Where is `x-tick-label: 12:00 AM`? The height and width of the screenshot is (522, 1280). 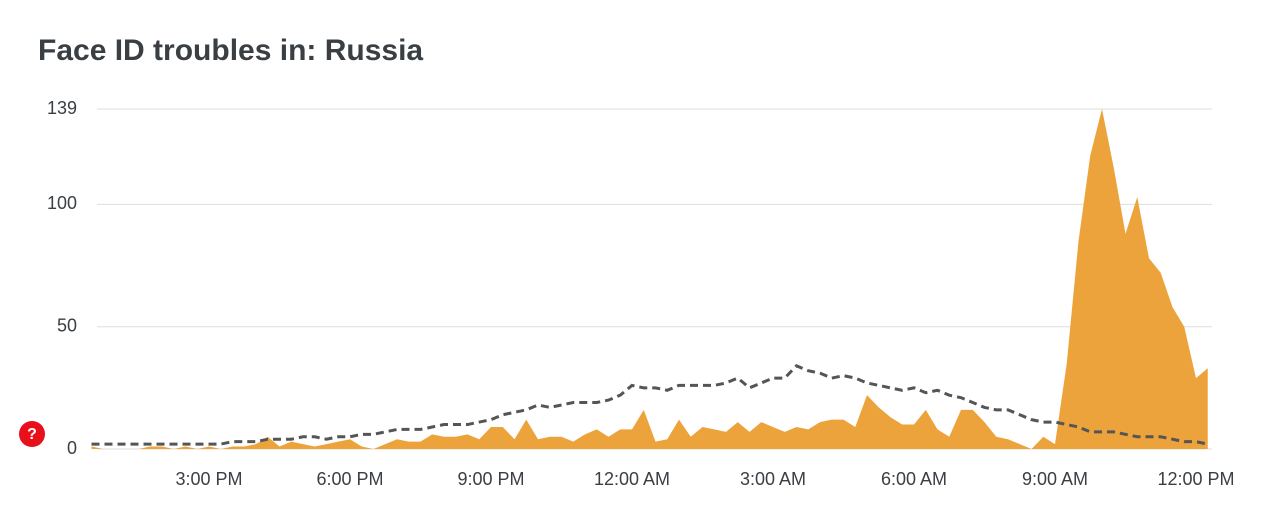 x-tick-label: 12:00 AM is located at coordinates (632, 479).